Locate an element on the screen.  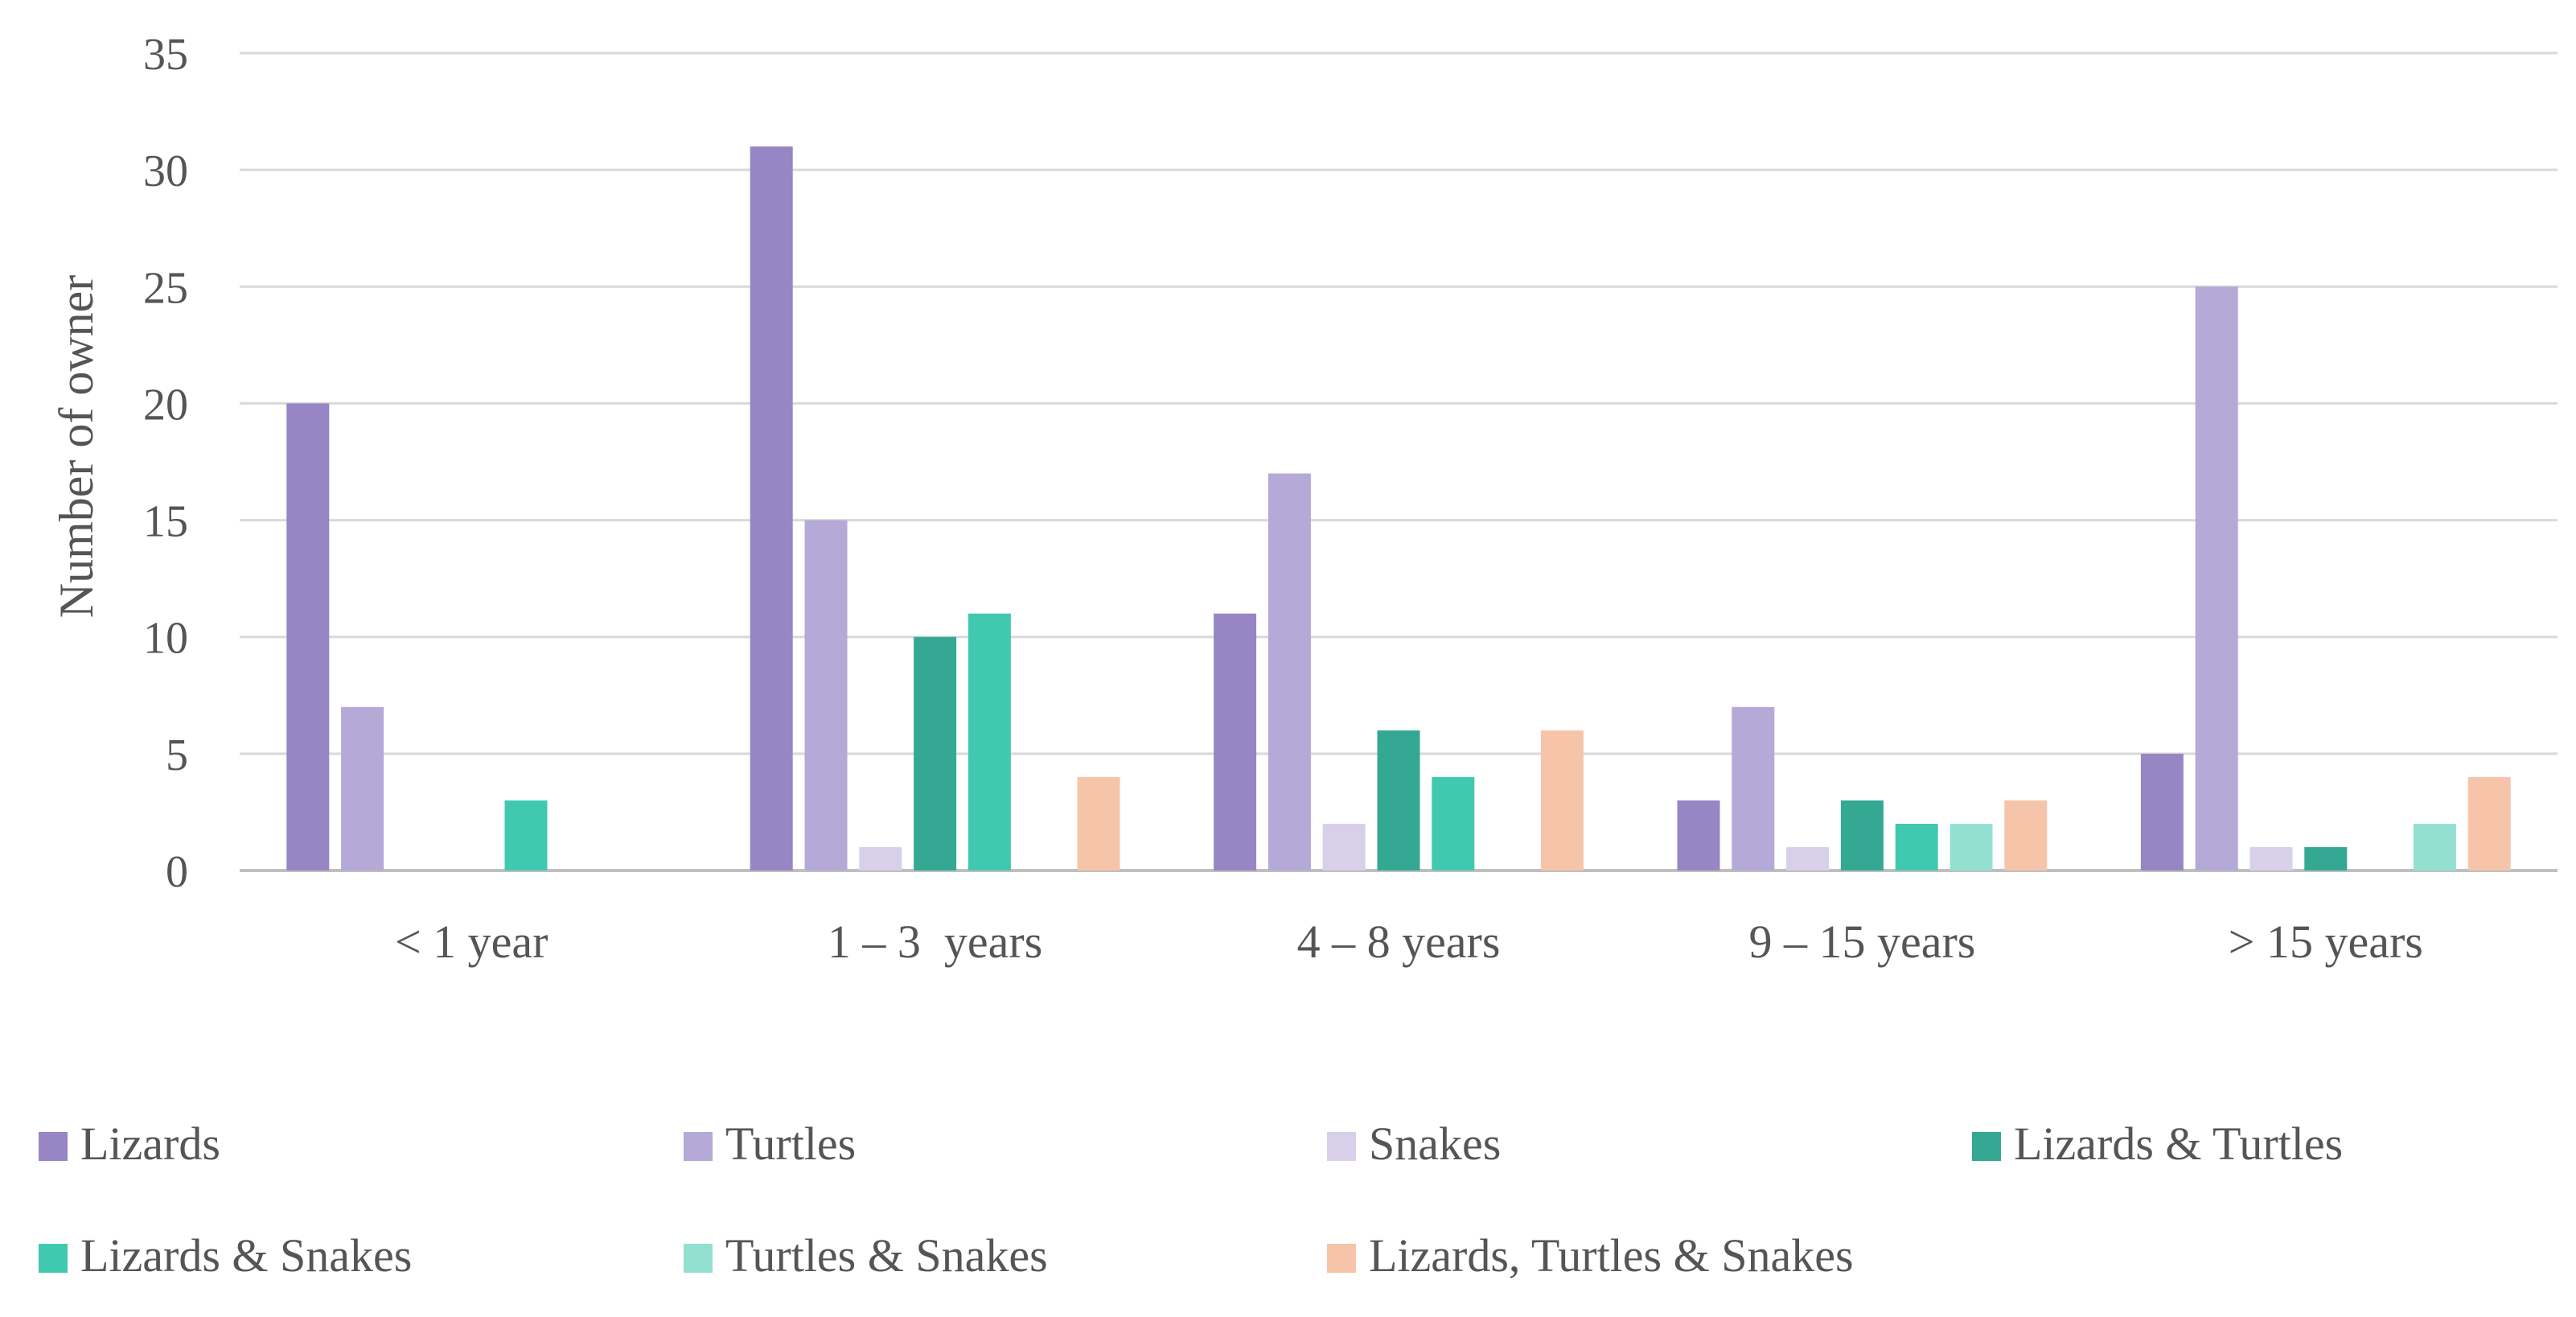
legend-label: Lizards, Turtles & Snakes is located at coordinates (1611, 1255).